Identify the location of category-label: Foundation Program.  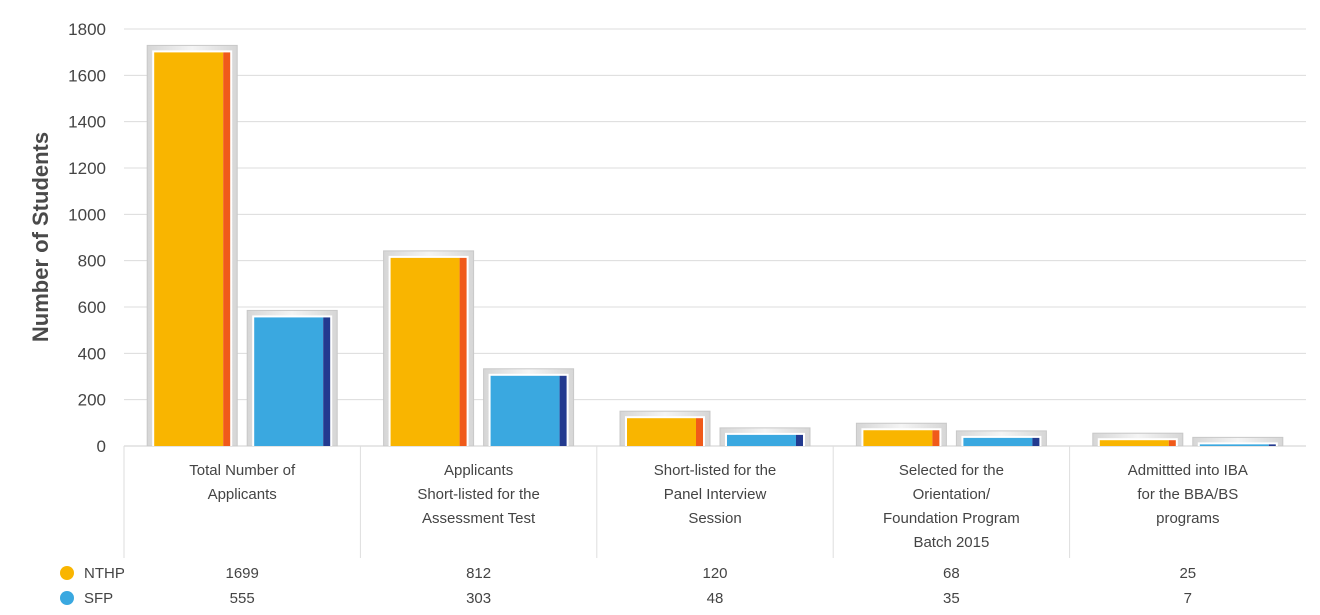
(951, 518).